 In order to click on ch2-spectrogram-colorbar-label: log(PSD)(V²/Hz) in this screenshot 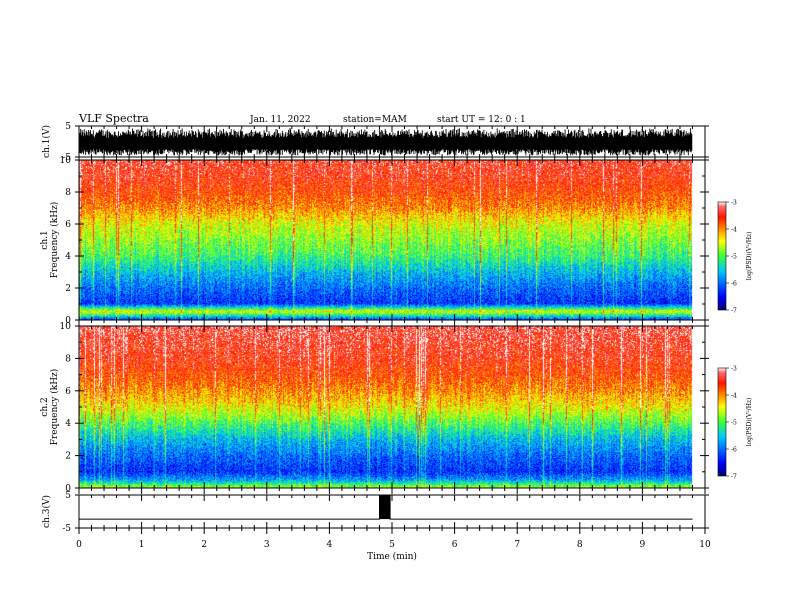, I will do `click(749, 422)`.